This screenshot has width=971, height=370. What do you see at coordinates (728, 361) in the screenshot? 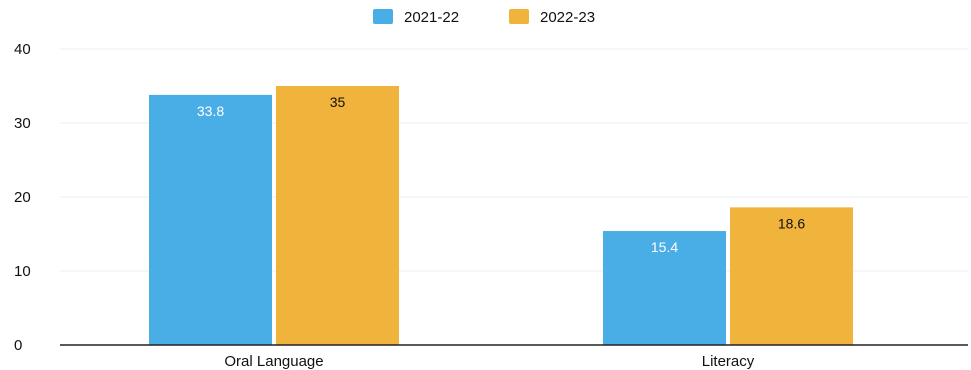
I see `x-category-label: Literacy` at bounding box center [728, 361].